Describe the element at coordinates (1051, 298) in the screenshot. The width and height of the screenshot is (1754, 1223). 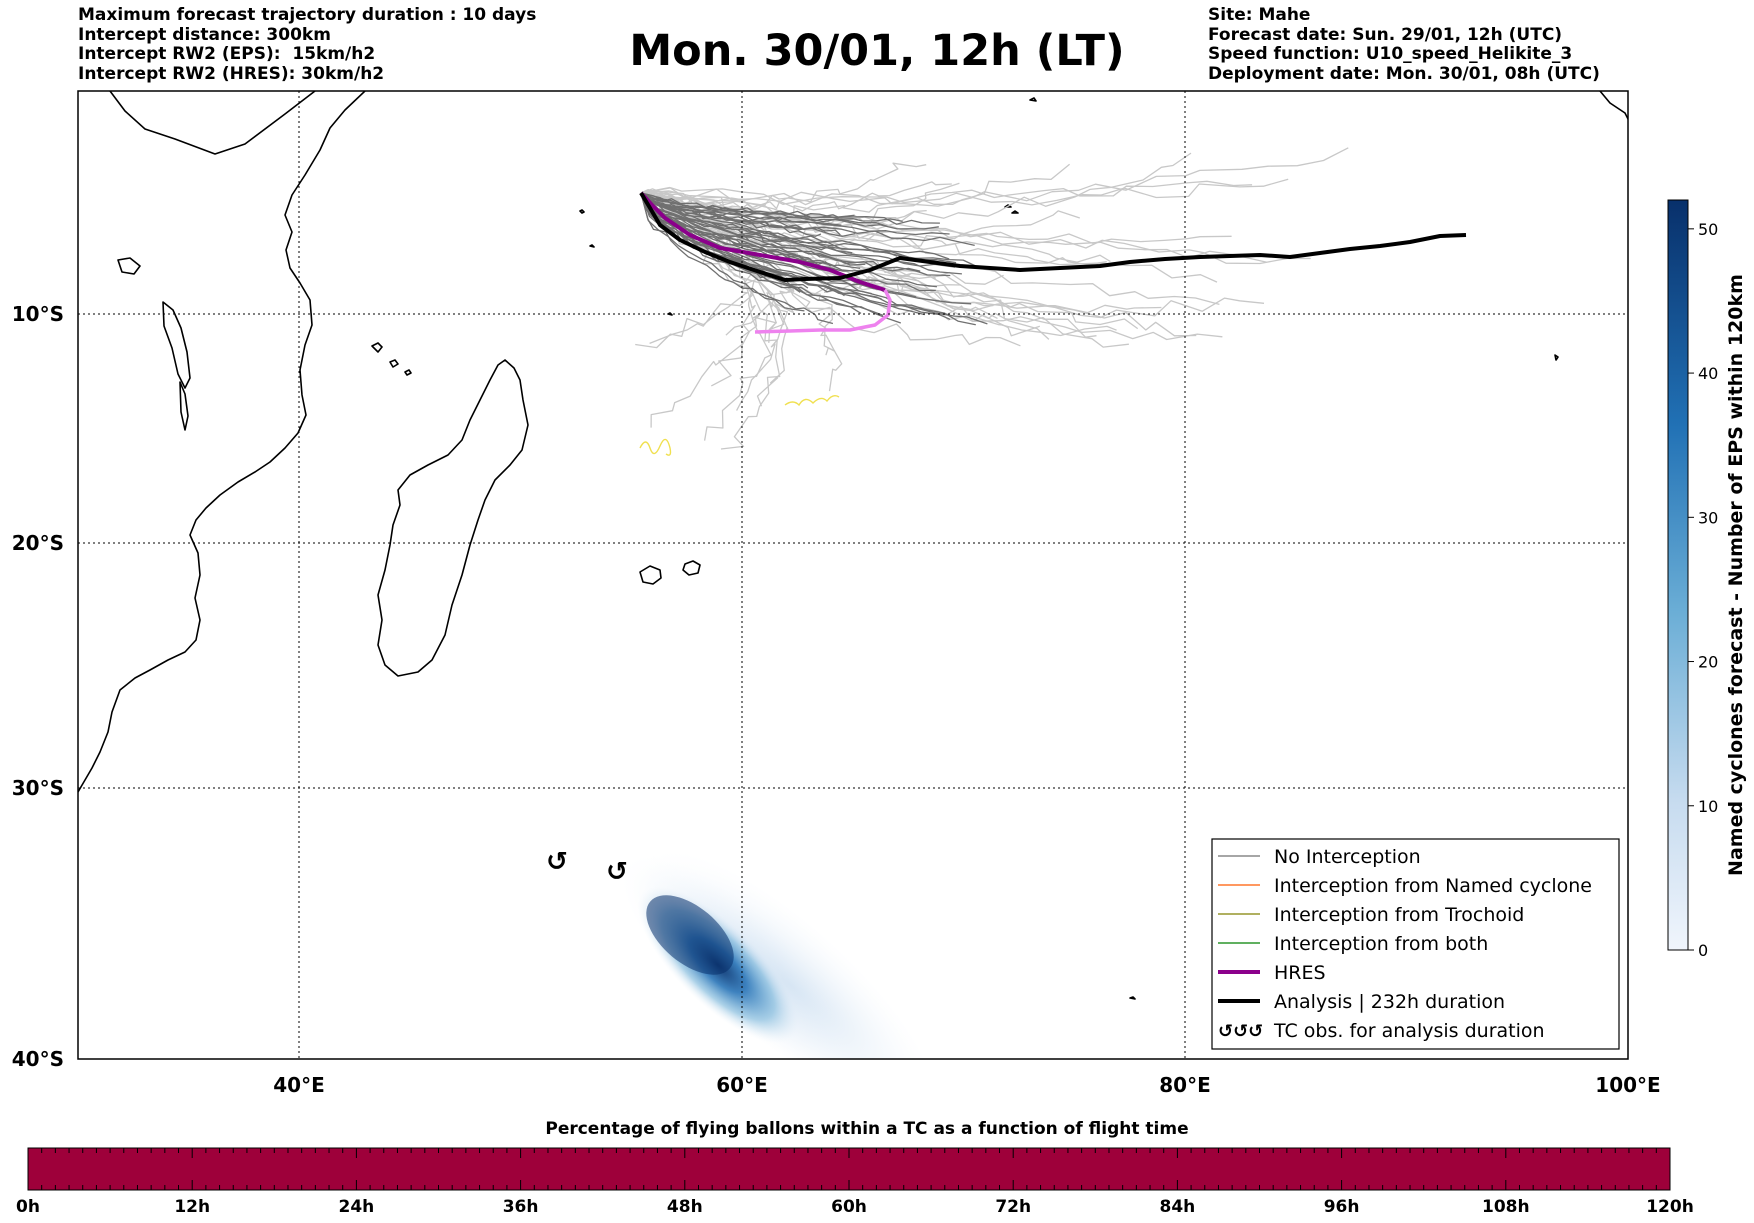
I see `trajectory-lines` at that location.